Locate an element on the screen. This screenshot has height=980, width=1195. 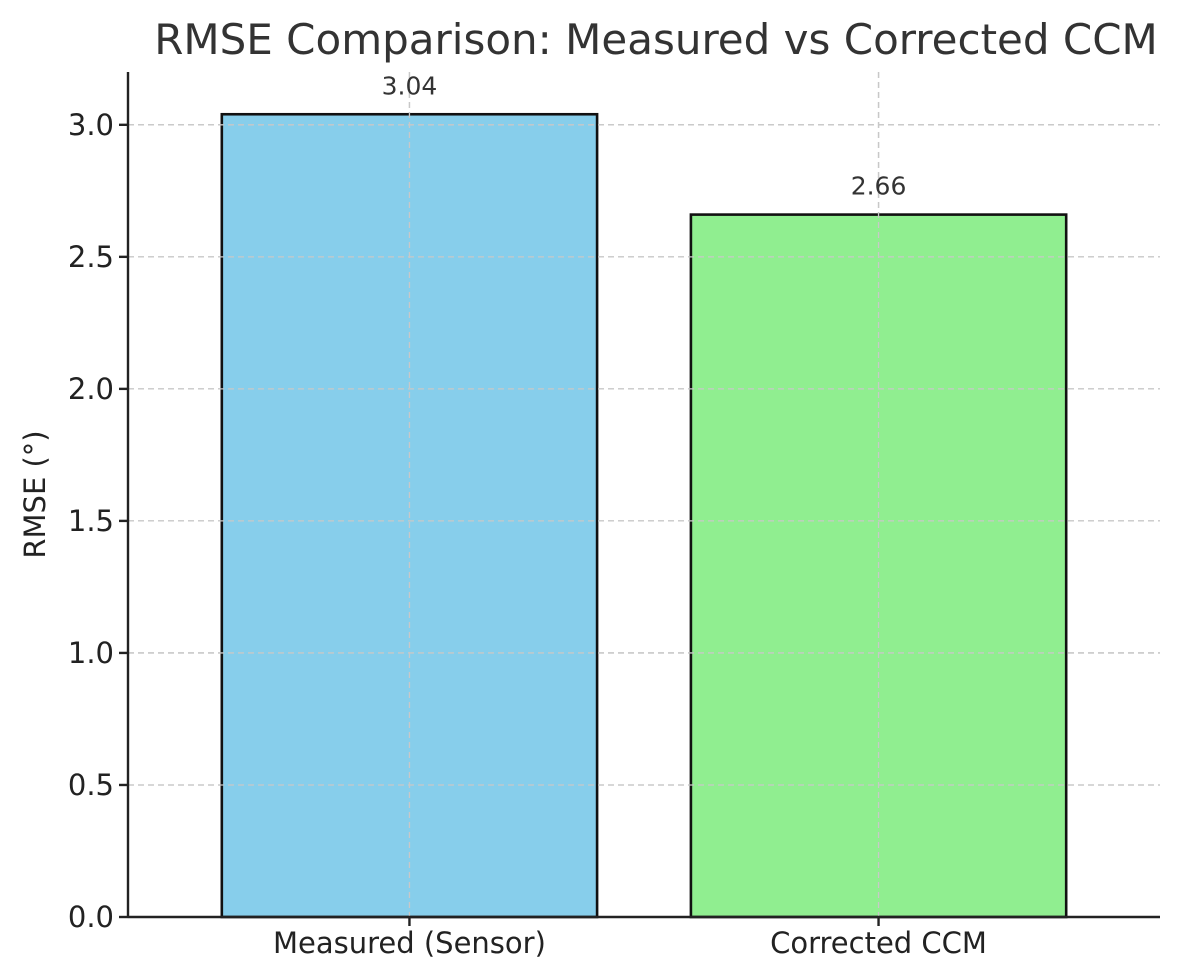
y-tick-label: 2.5 is located at coordinates (91, 257).